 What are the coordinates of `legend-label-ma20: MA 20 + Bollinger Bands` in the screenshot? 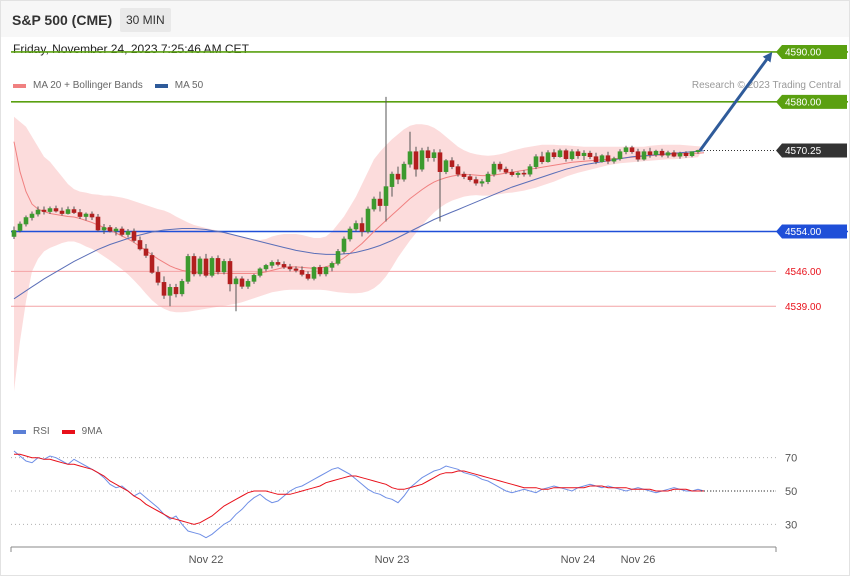 It's located at (88, 85).